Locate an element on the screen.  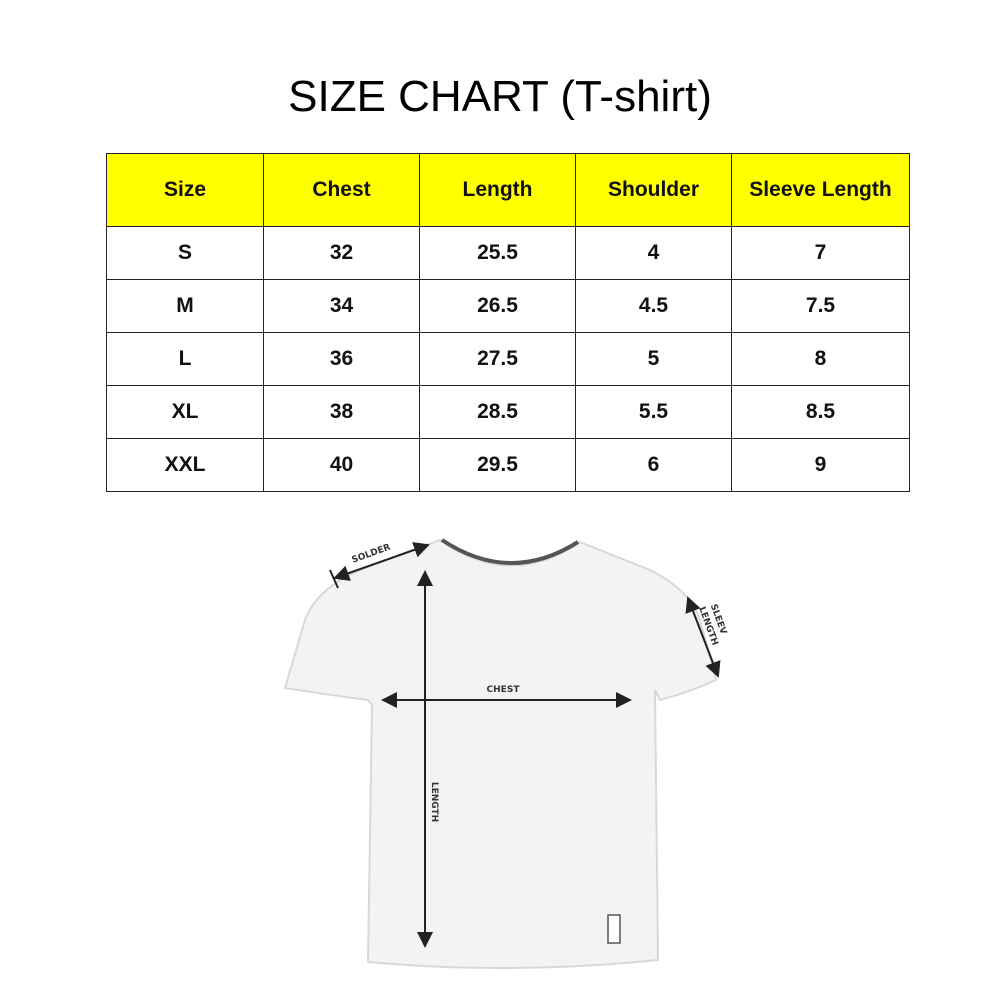
title: SIZE CHART (T-shirt) is located at coordinates (500, 96).